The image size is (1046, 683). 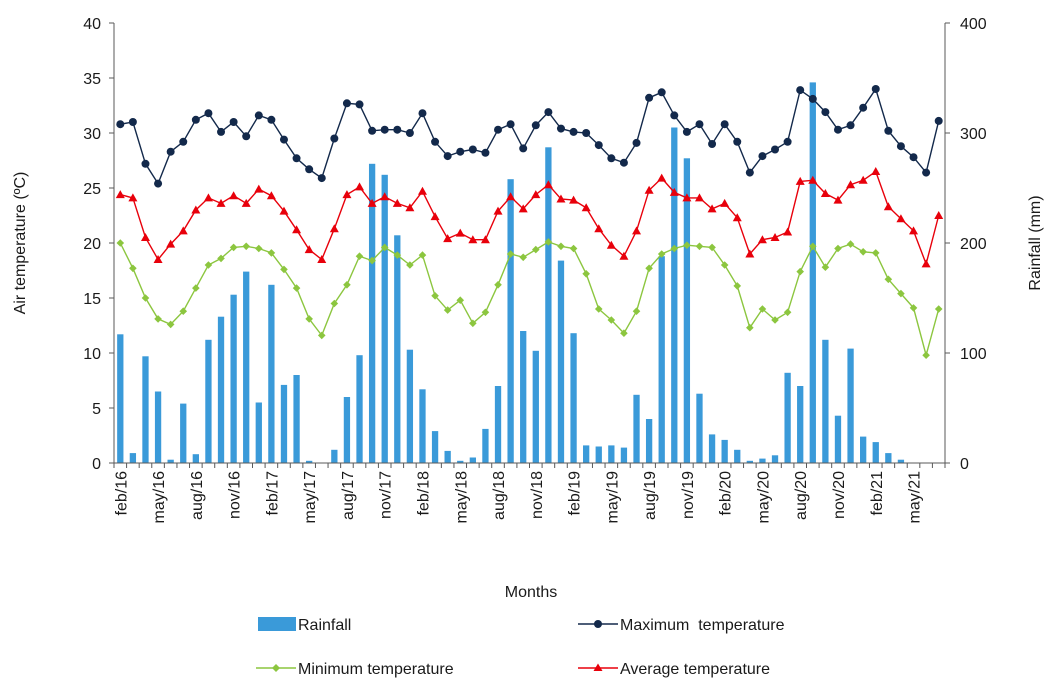 I want to click on y-right-tick-label: 0, so click(x=964, y=464).